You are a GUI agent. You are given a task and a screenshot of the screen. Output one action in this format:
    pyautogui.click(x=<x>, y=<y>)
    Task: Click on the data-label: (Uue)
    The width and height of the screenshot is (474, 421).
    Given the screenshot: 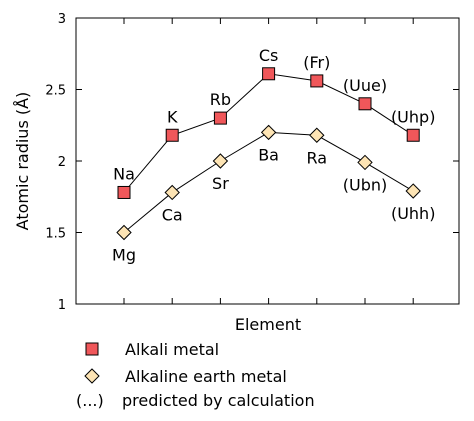 What is the action you would take?
    pyautogui.click(x=365, y=85)
    